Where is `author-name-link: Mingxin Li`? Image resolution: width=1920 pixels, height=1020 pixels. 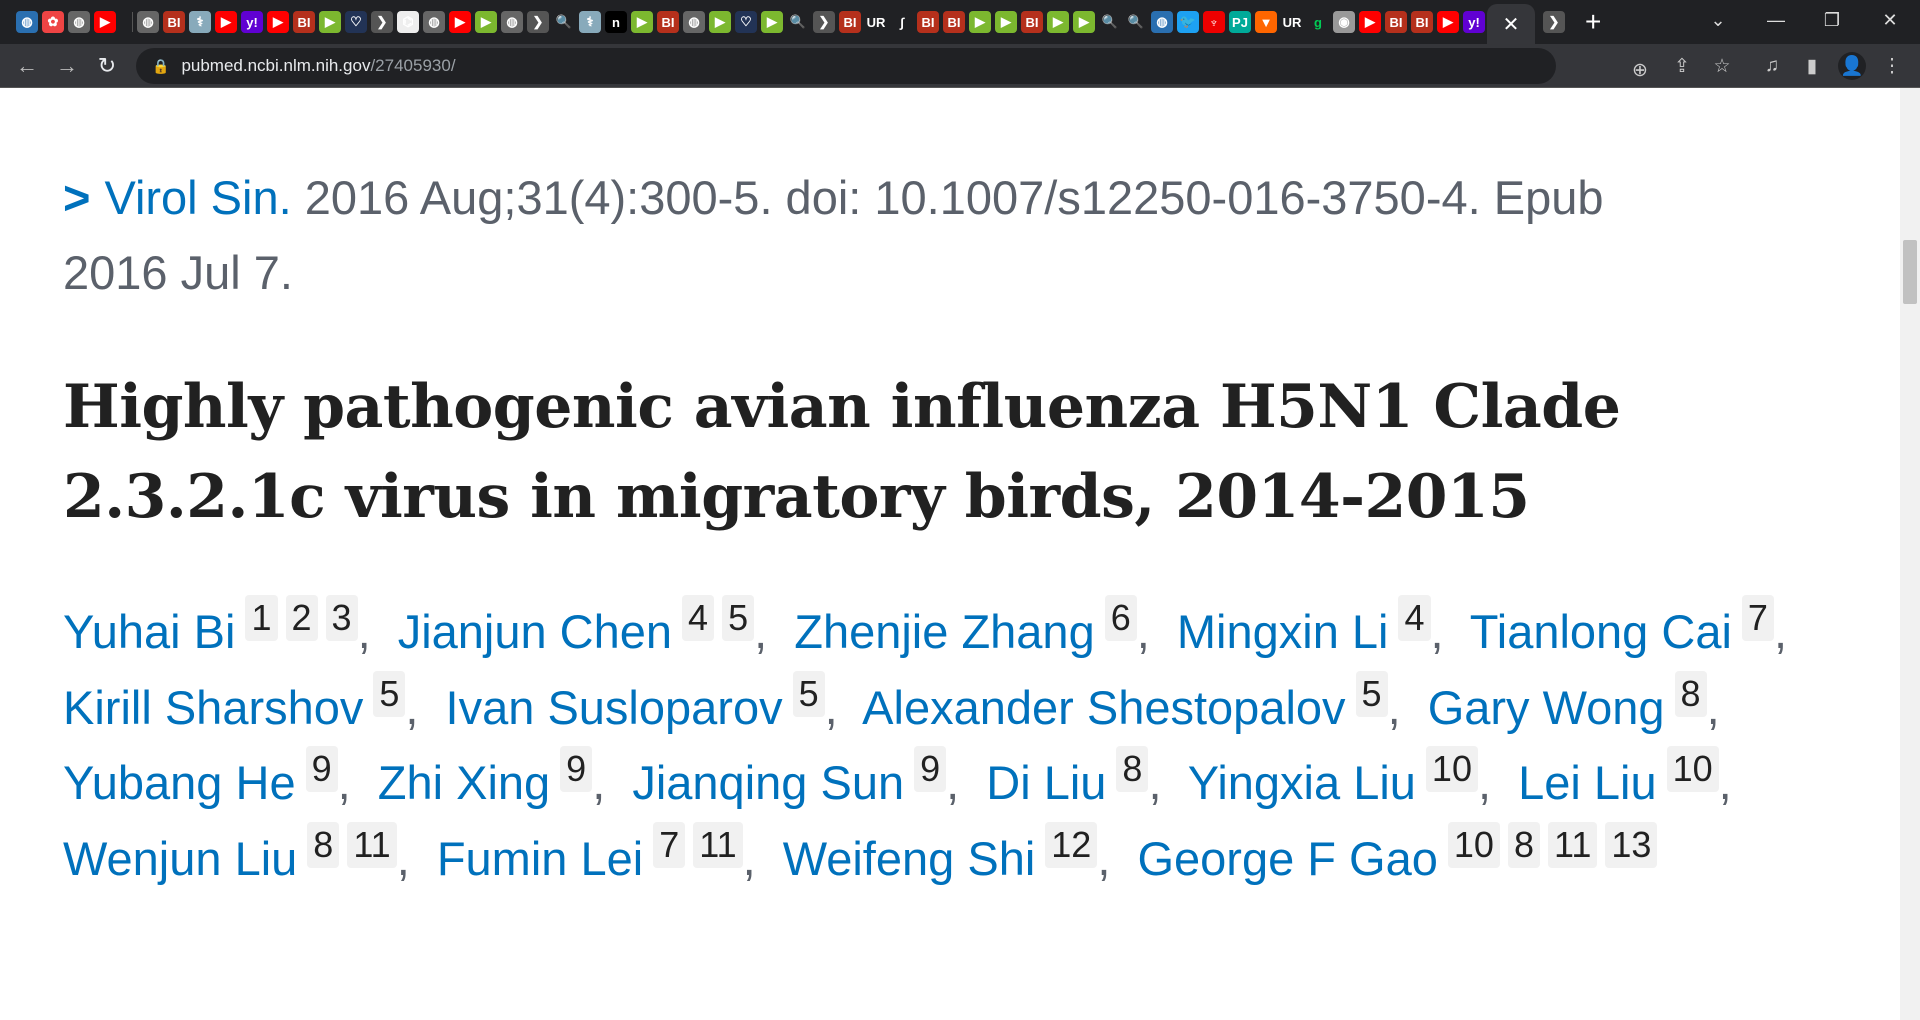 author-name-link: Mingxin Li is located at coordinates (1282, 631).